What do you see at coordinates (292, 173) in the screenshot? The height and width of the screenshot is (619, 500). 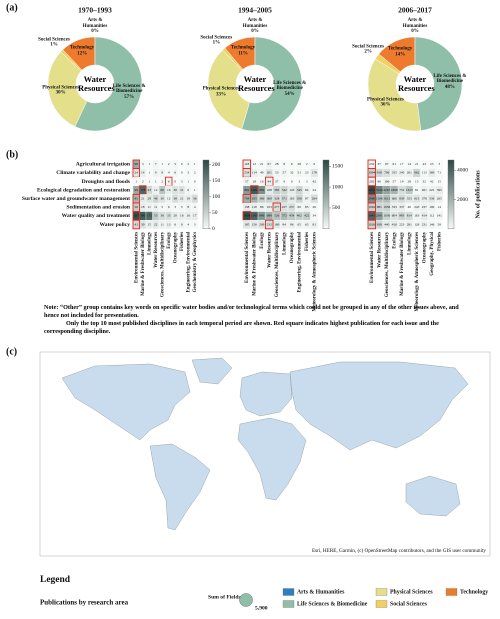 I see `cell-value: 32` at bounding box center [292, 173].